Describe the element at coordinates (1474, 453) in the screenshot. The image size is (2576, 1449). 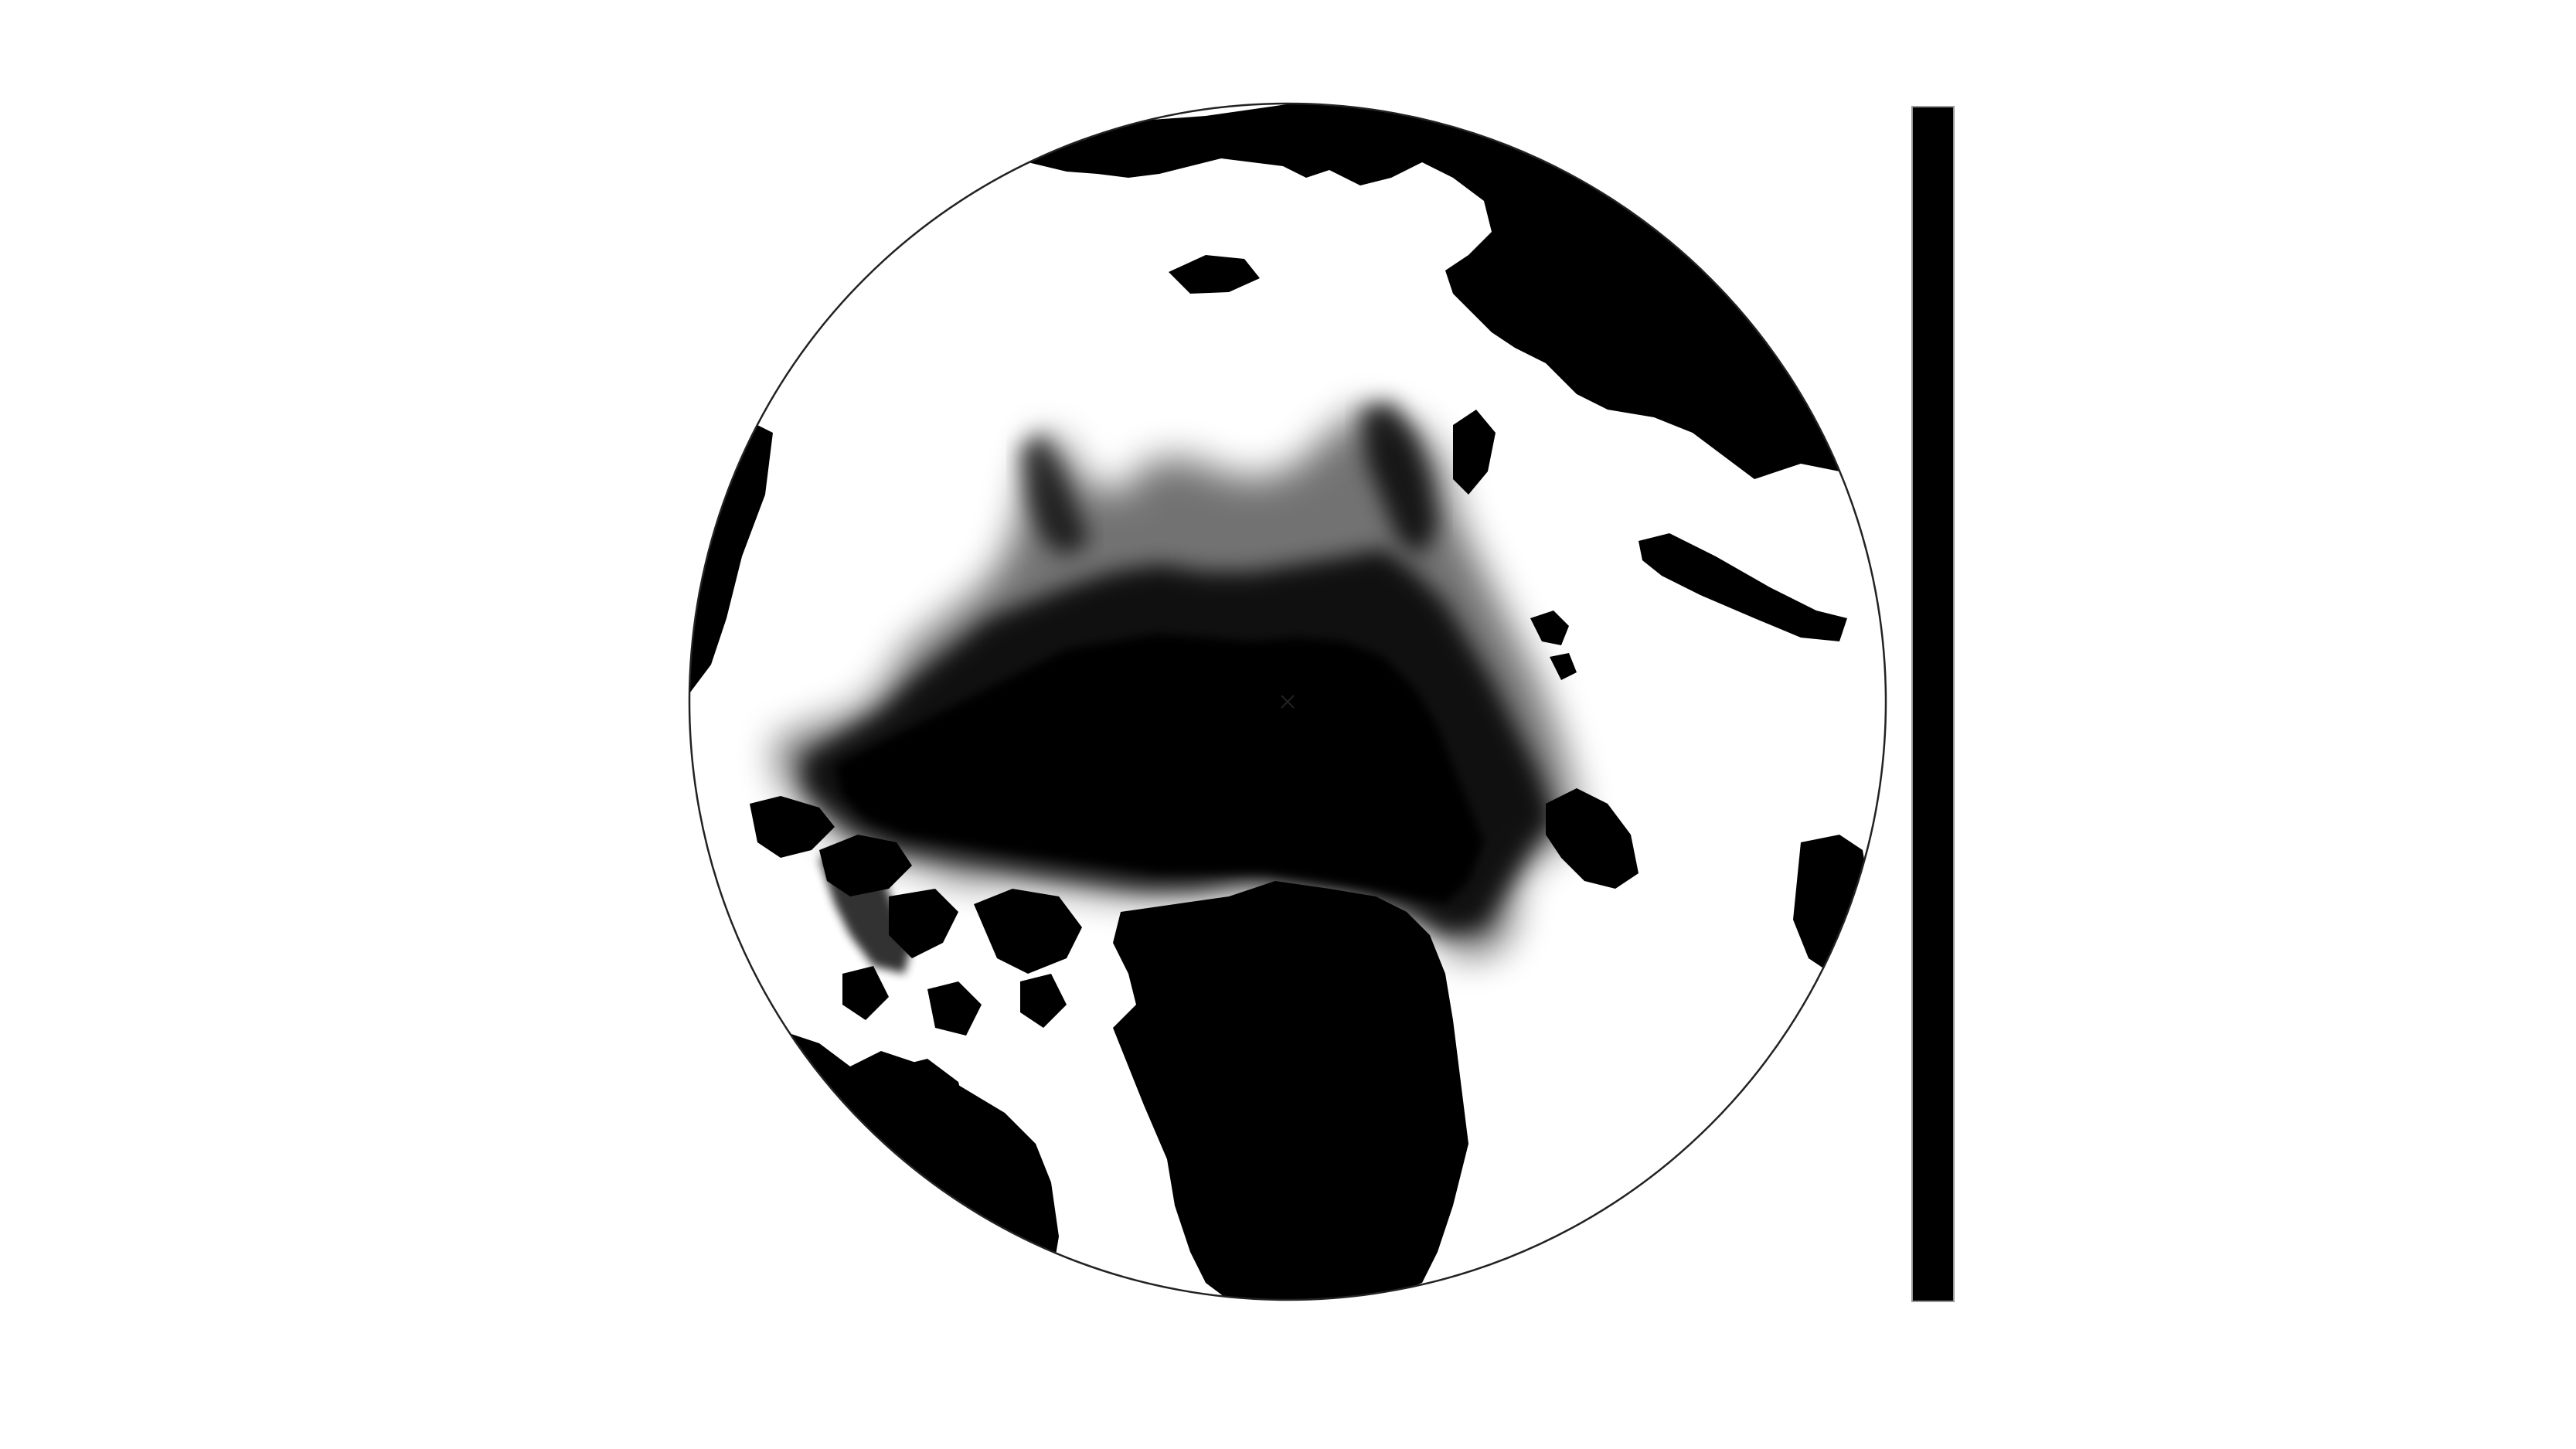
I see `land-severnaya-zemlya` at that location.